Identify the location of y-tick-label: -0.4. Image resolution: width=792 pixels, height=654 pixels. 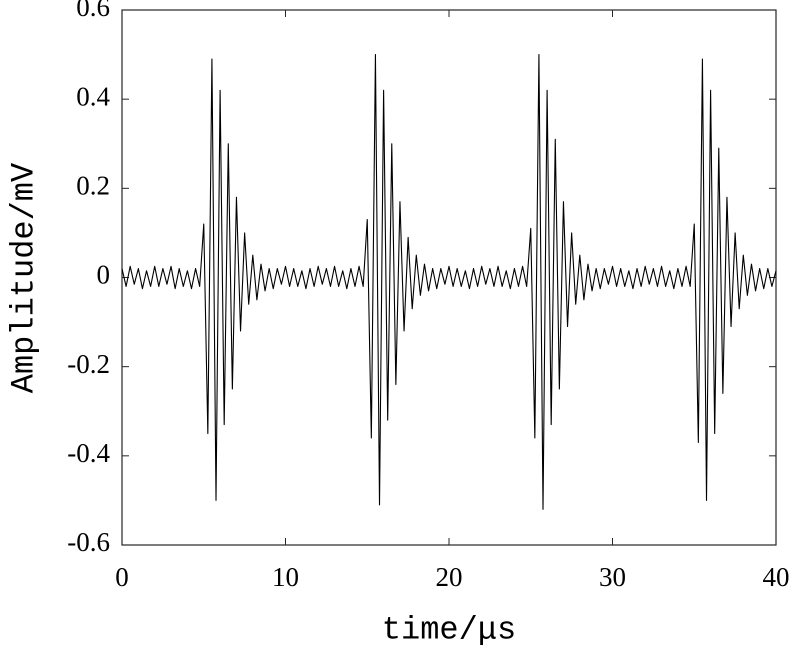
(88, 453).